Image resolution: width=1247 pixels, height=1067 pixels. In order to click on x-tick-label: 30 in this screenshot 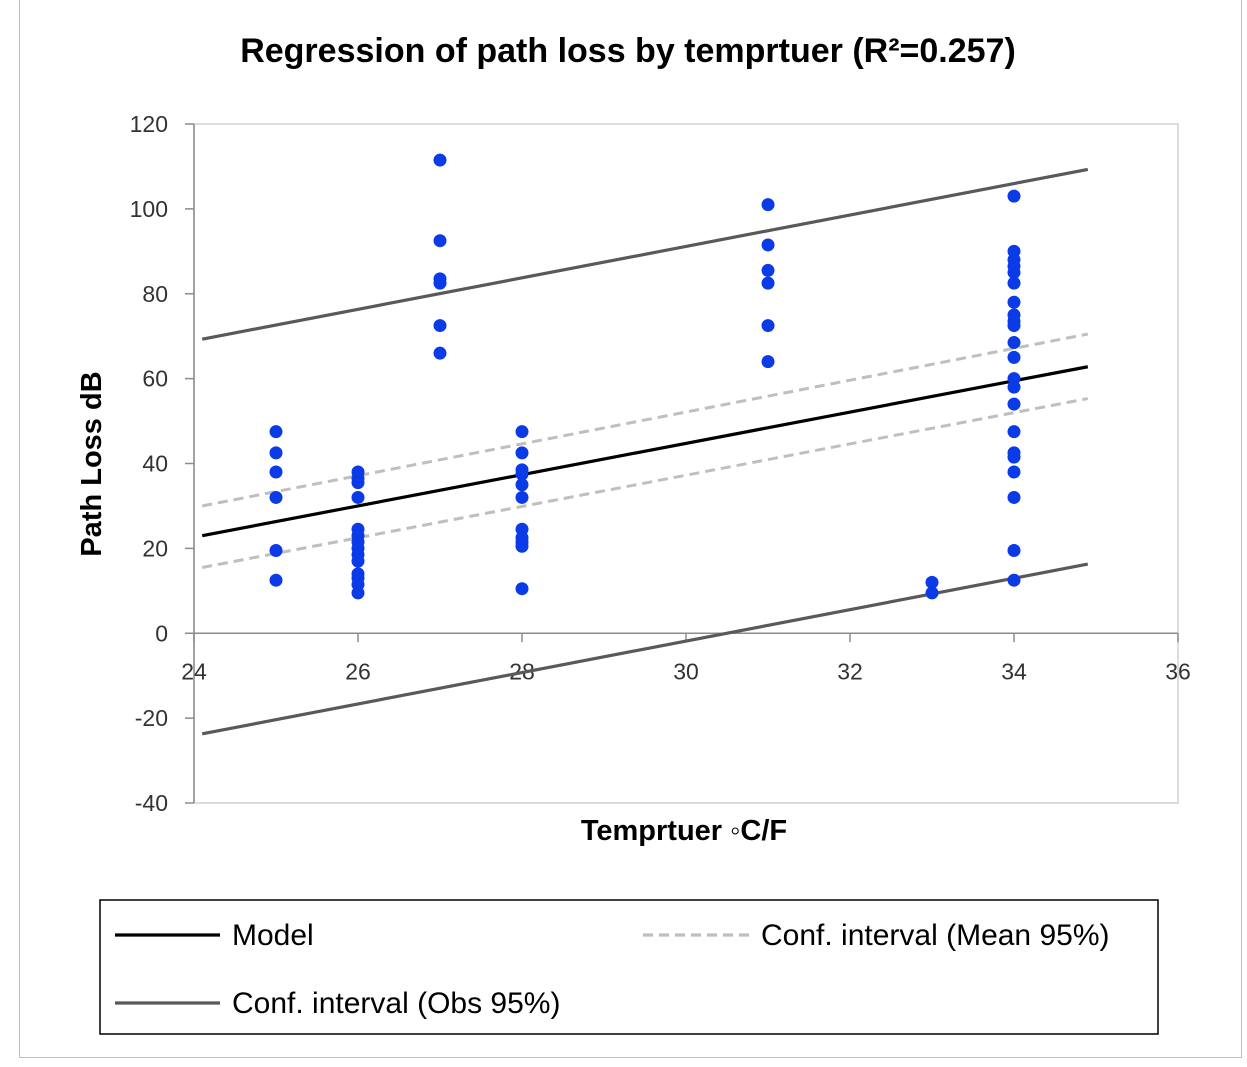, I will do `click(686, 671)`.